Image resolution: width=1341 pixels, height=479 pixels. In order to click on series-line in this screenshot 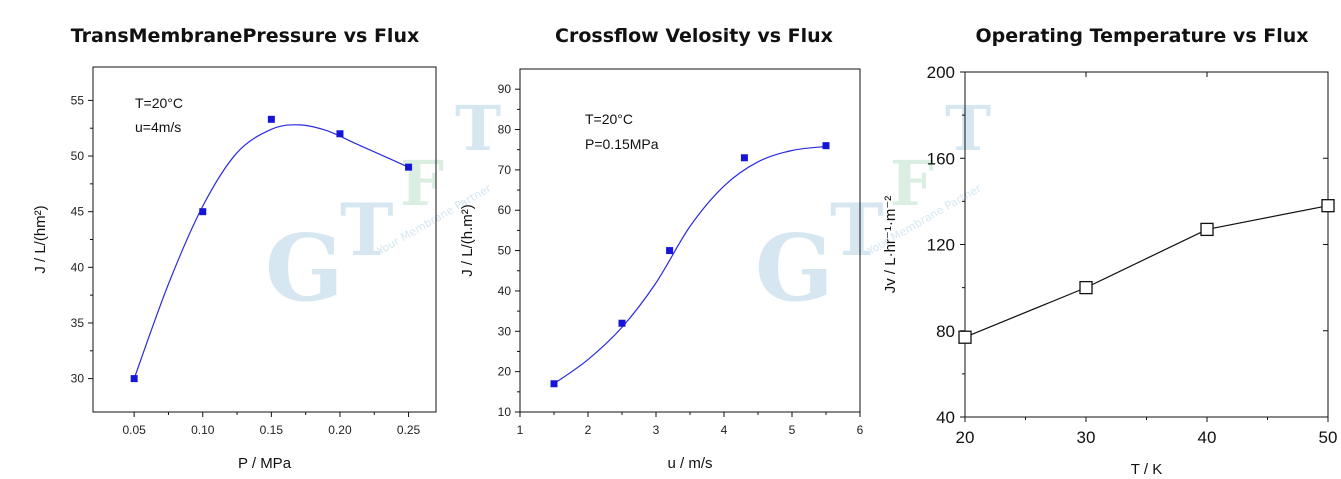, I will do `click(1146, 271)`.